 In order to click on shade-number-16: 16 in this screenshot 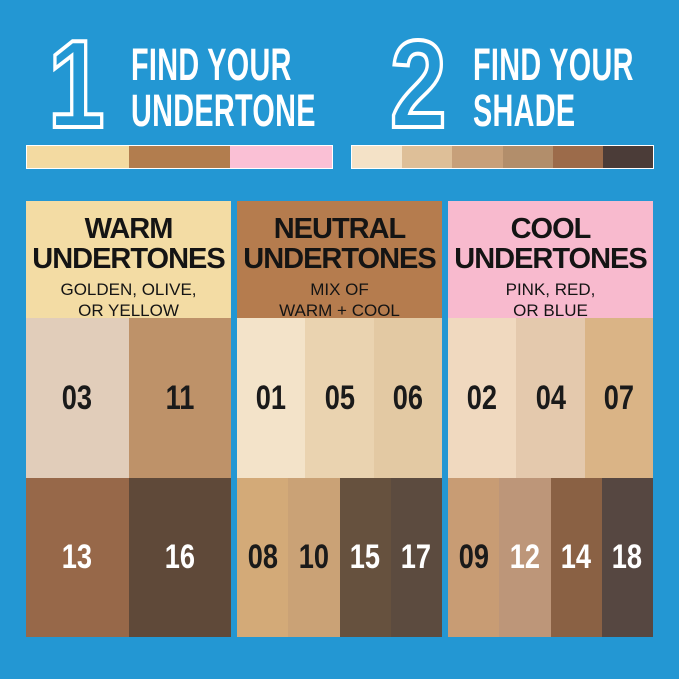, I will do `click(179, 557)`.